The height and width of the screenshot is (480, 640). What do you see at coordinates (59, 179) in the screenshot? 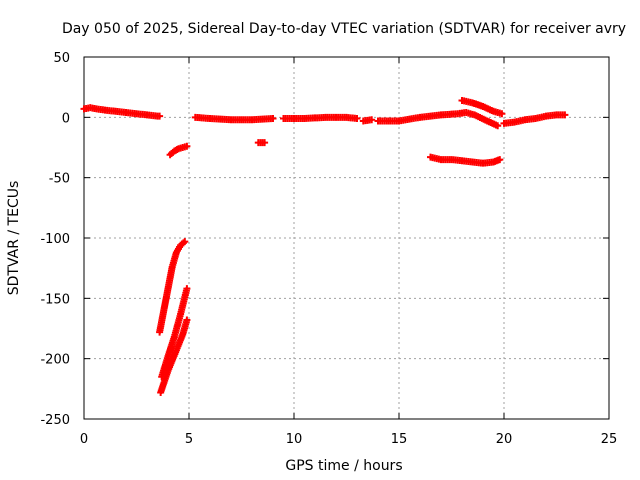
I see `y-tick-label: -50` at bounding box center [59, 179].